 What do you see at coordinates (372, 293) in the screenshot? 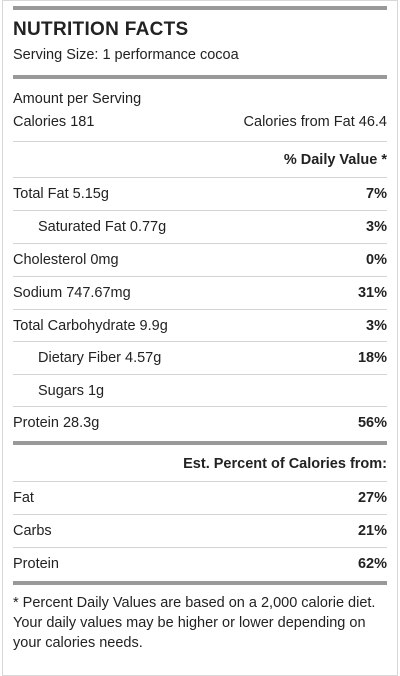
I see `nutrient-percent: 31%` at bounding box center [372, 293].